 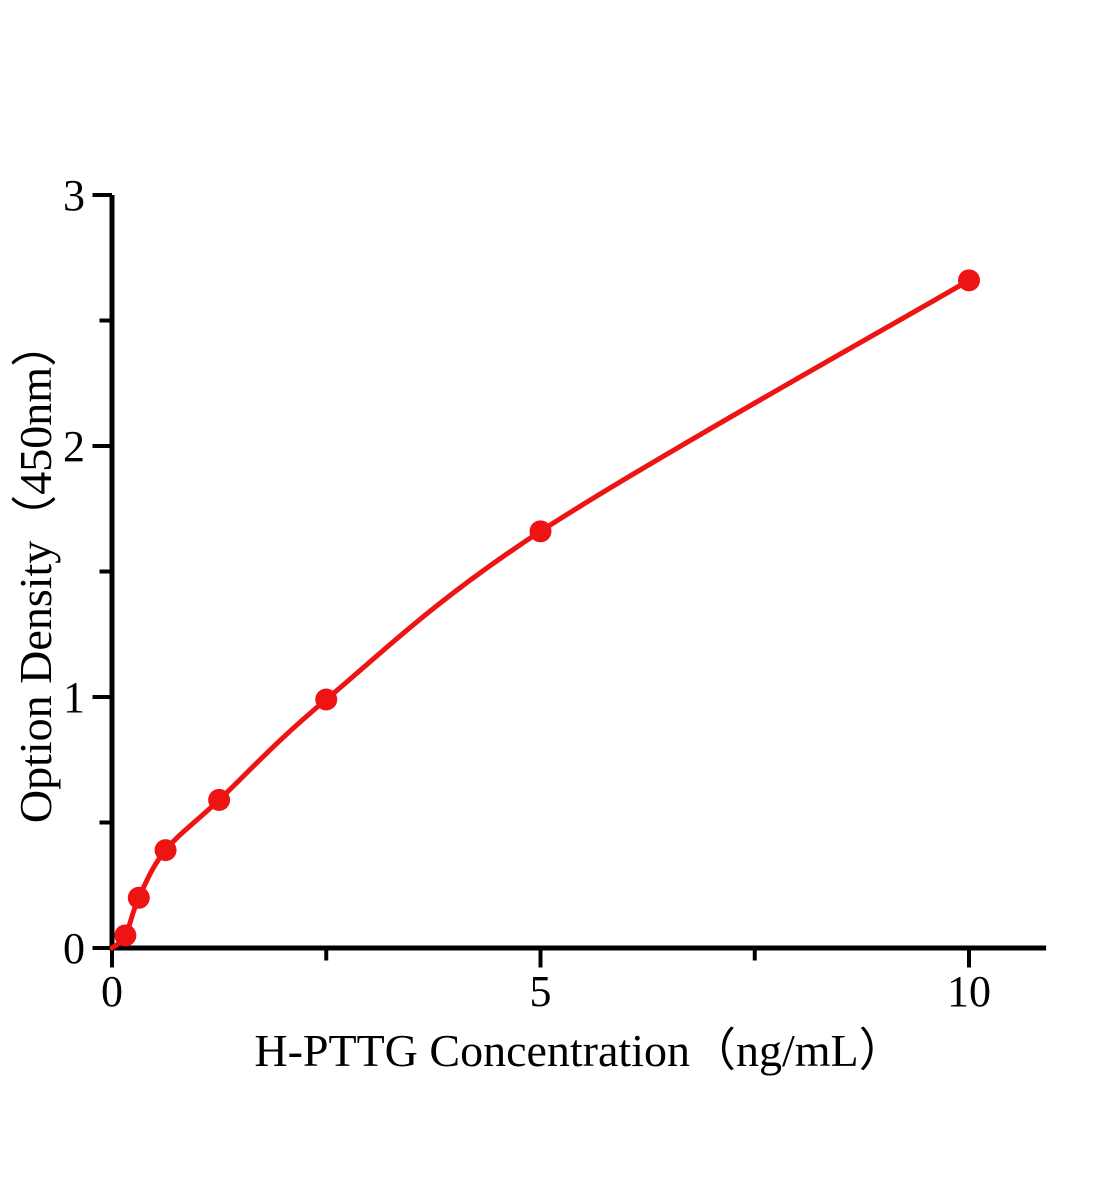 I want to click on x-axis-title: H-PTTG Concentration（ng/mL）, so click(x=579, y=1050).